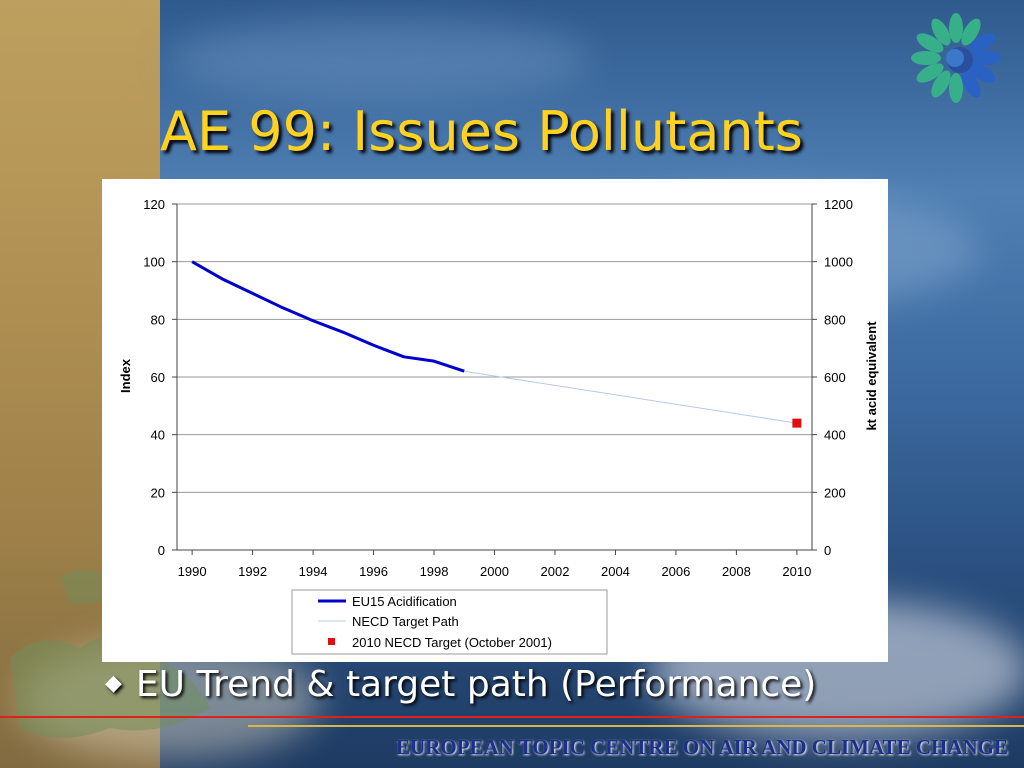 The width and height of the screenshot is (1024, 768). Describe the element at coordinates (871, 376) in the screenshot. I see `y2-axis-label: kt acid equivalent` at that location.